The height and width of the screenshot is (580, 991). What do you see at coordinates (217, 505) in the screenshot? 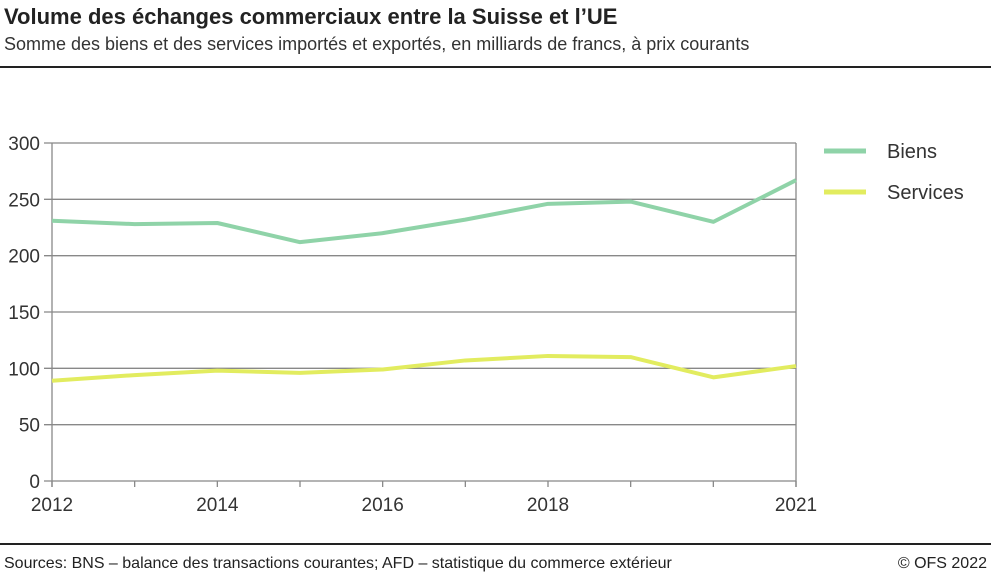
I see `x-tick-label: 2014` at bounding box center [217, 505].